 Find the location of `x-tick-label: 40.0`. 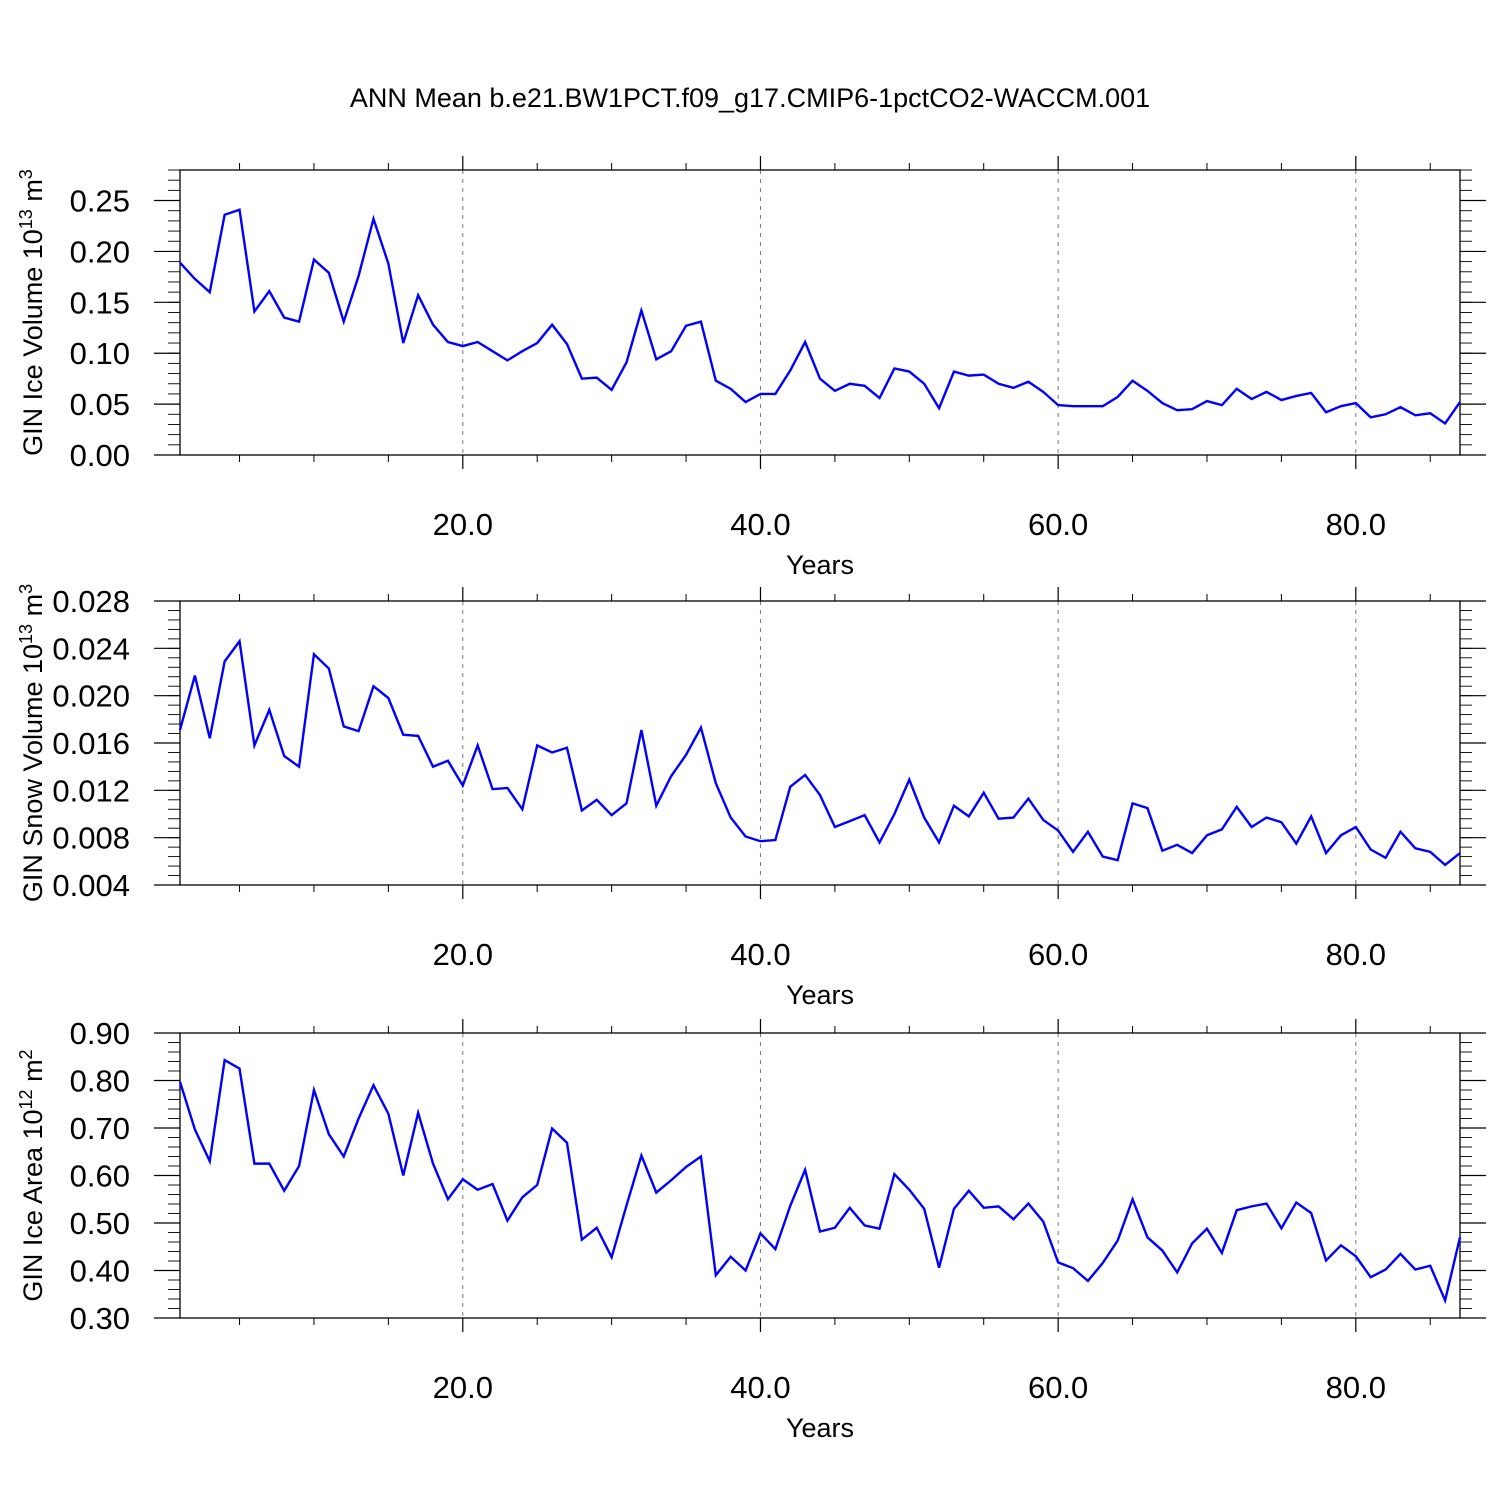

x-tick-label: 40.0 is located at coordinates (760, 1387).